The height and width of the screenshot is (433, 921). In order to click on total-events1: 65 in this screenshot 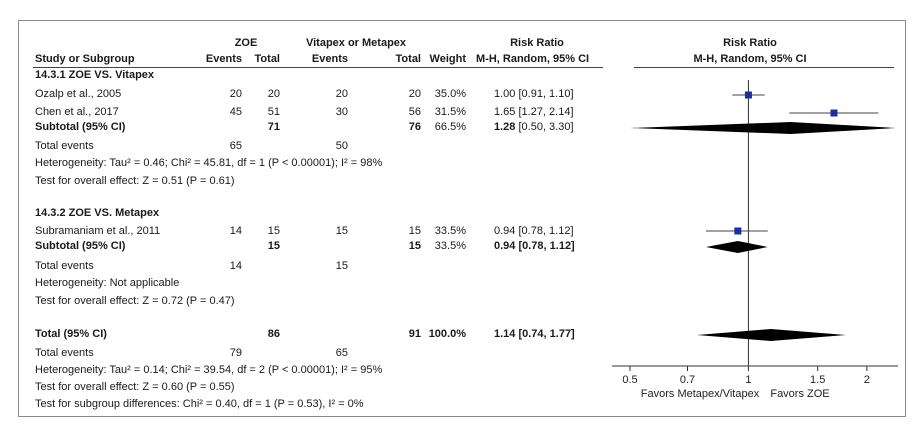, I will do `click(235, 146)`.